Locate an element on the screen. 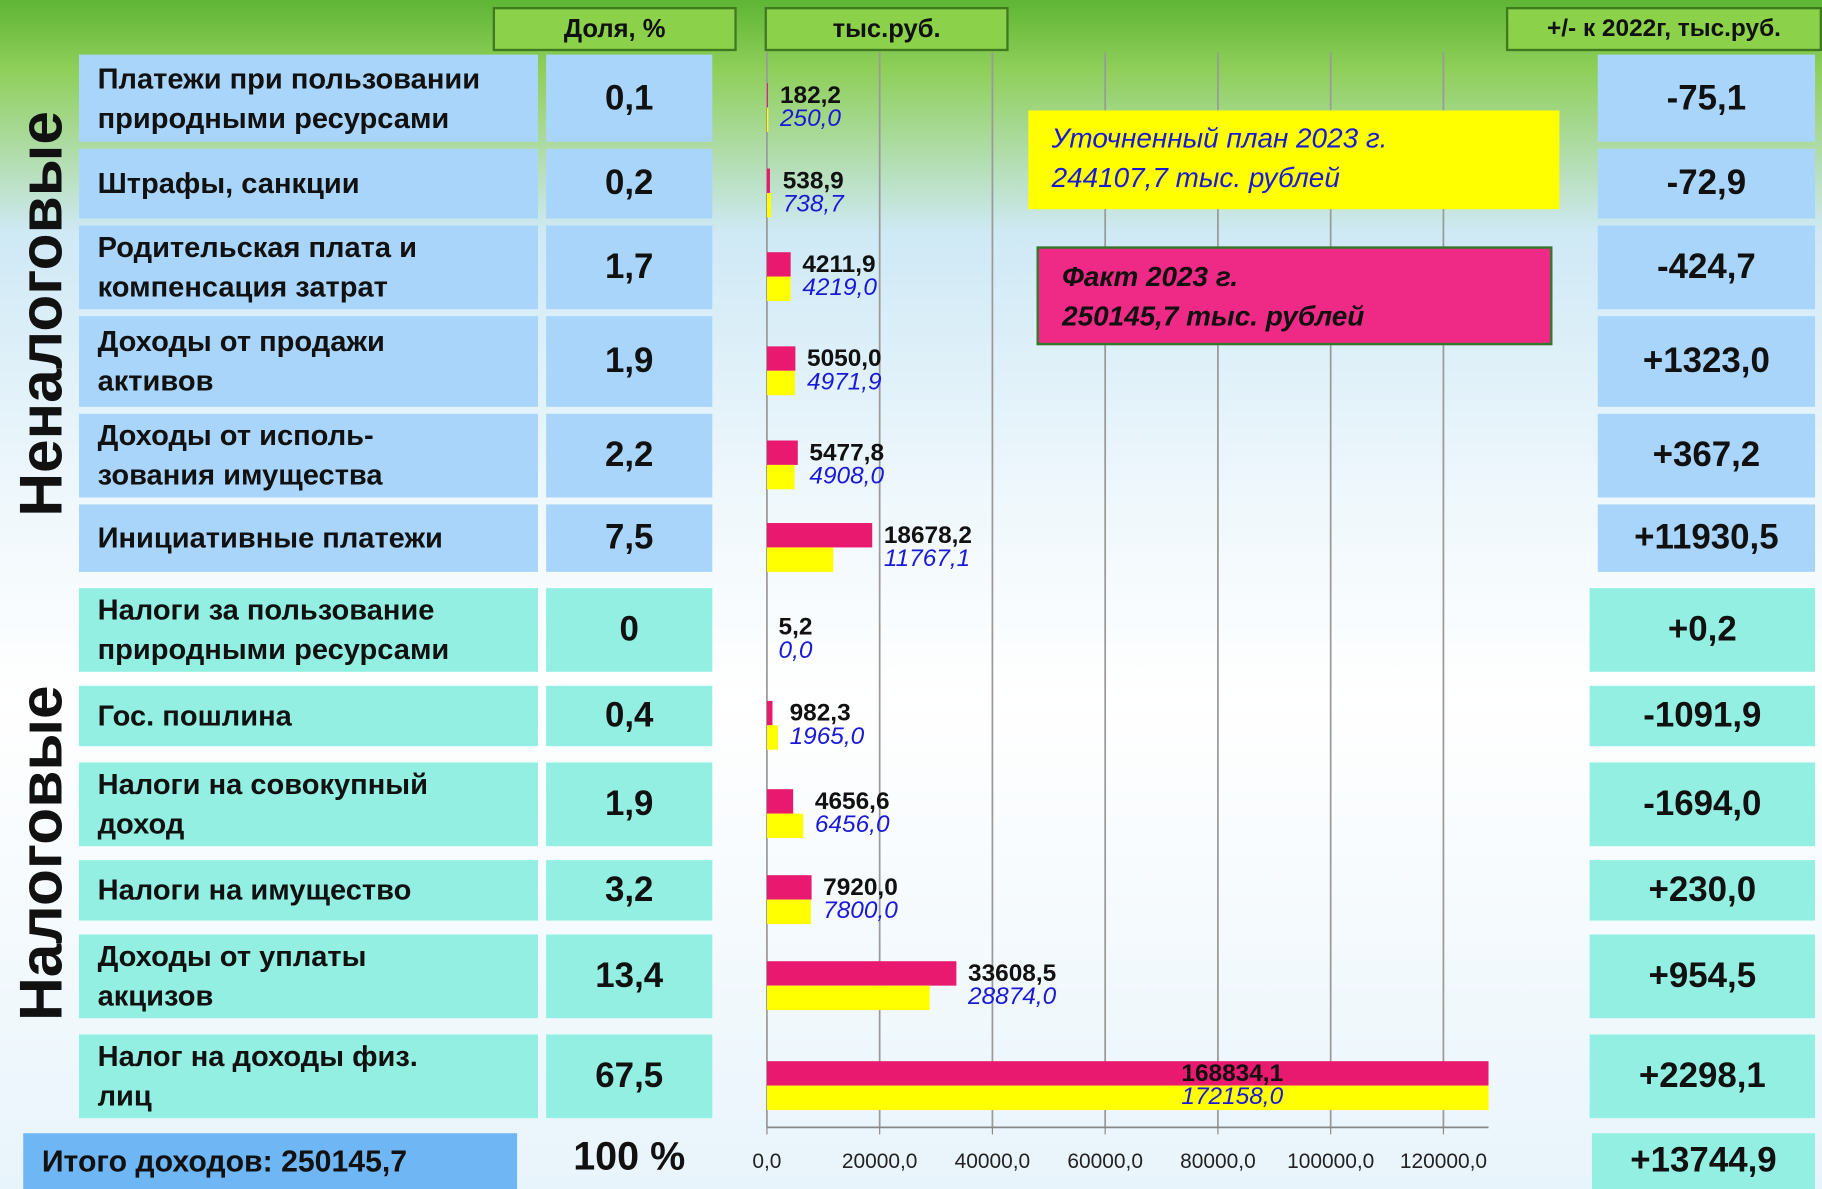 Image resolution: width=1822 pixels, height=1189 pixels. group-label: Неналоговые is located at coordinates (42, 313).